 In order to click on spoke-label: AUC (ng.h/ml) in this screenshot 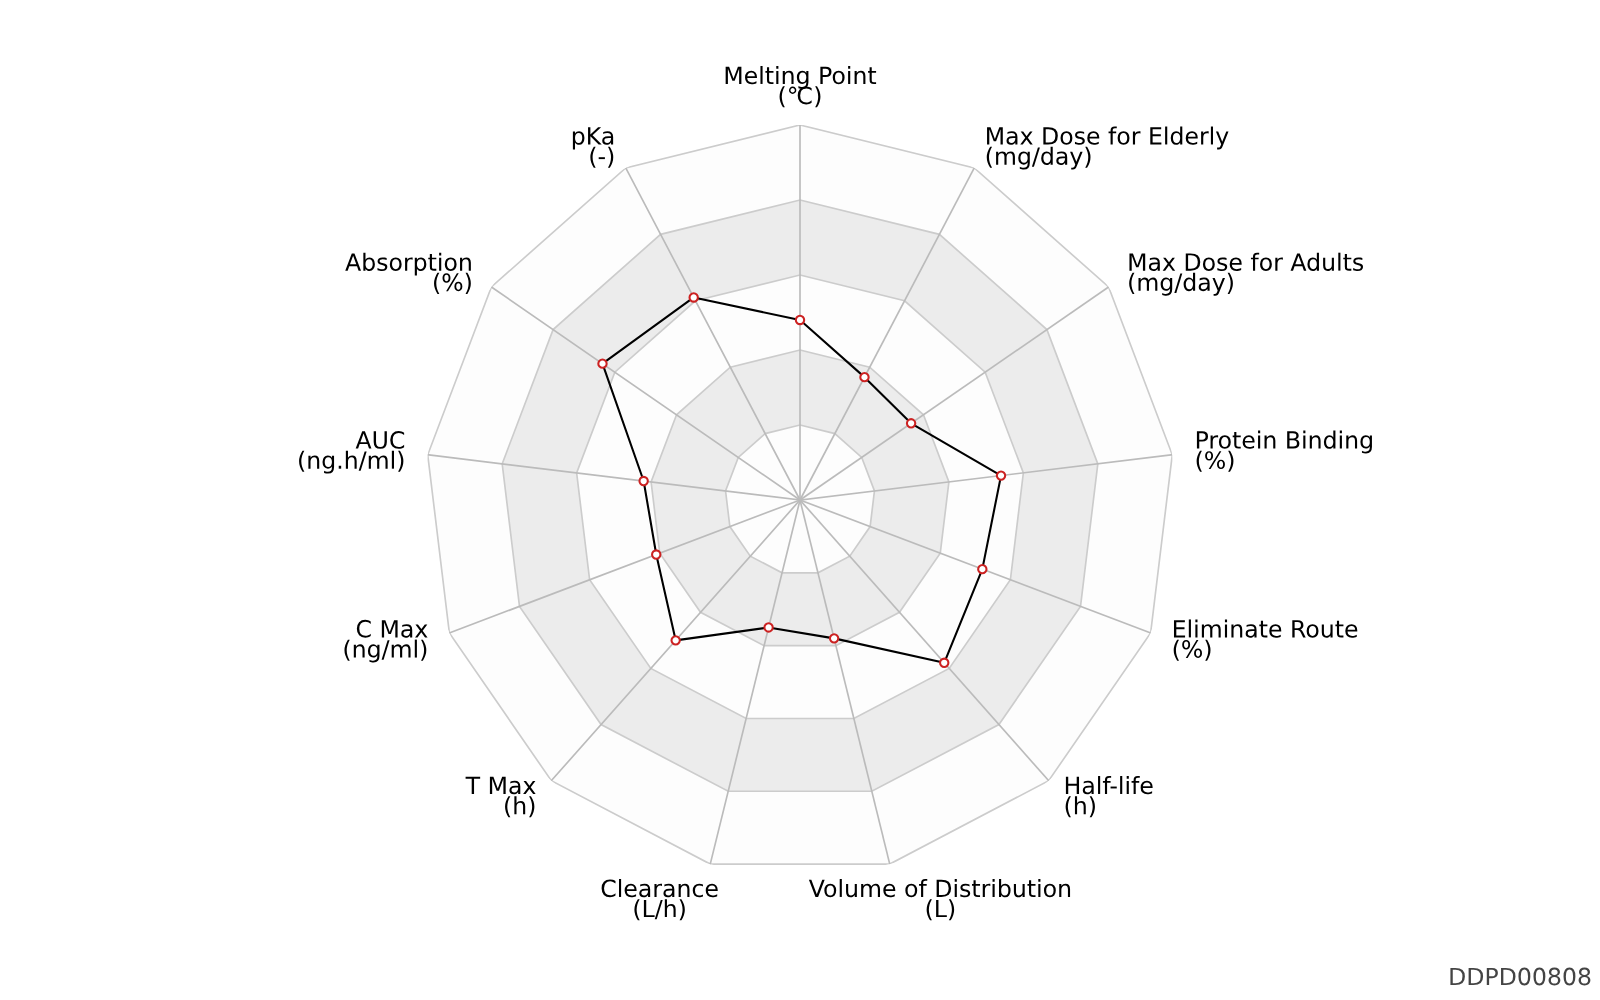, I will do `click(352, 452)`.